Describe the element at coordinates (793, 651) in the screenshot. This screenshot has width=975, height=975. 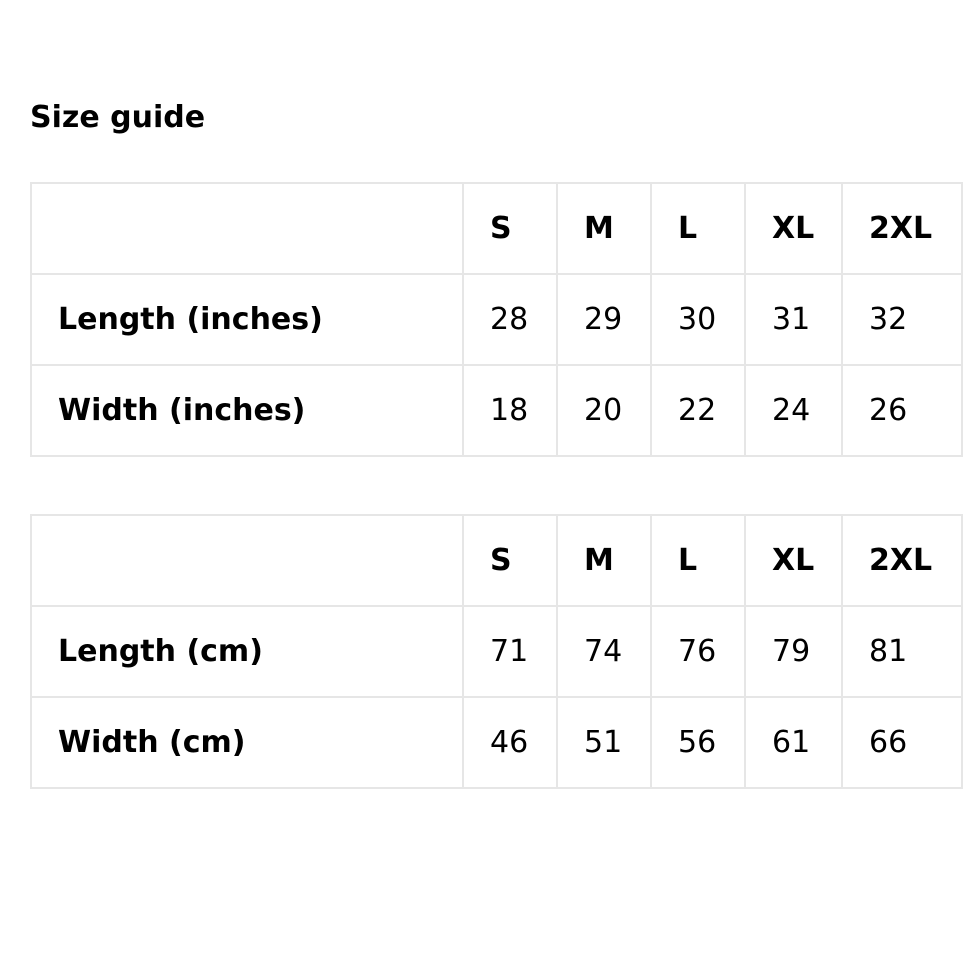
I see `measurement-cell: 79` at that location.